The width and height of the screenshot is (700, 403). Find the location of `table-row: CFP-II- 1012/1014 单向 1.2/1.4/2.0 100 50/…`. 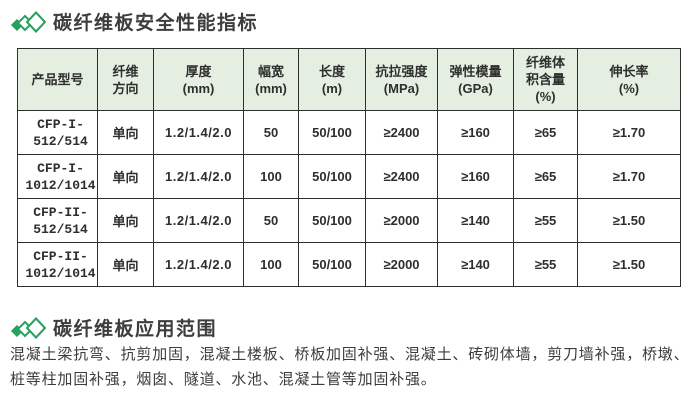

table-row: CFP-II- 1012/1014 单向 1.2/1.4/2.0 100 50/… is located at coordinates (349, 264).